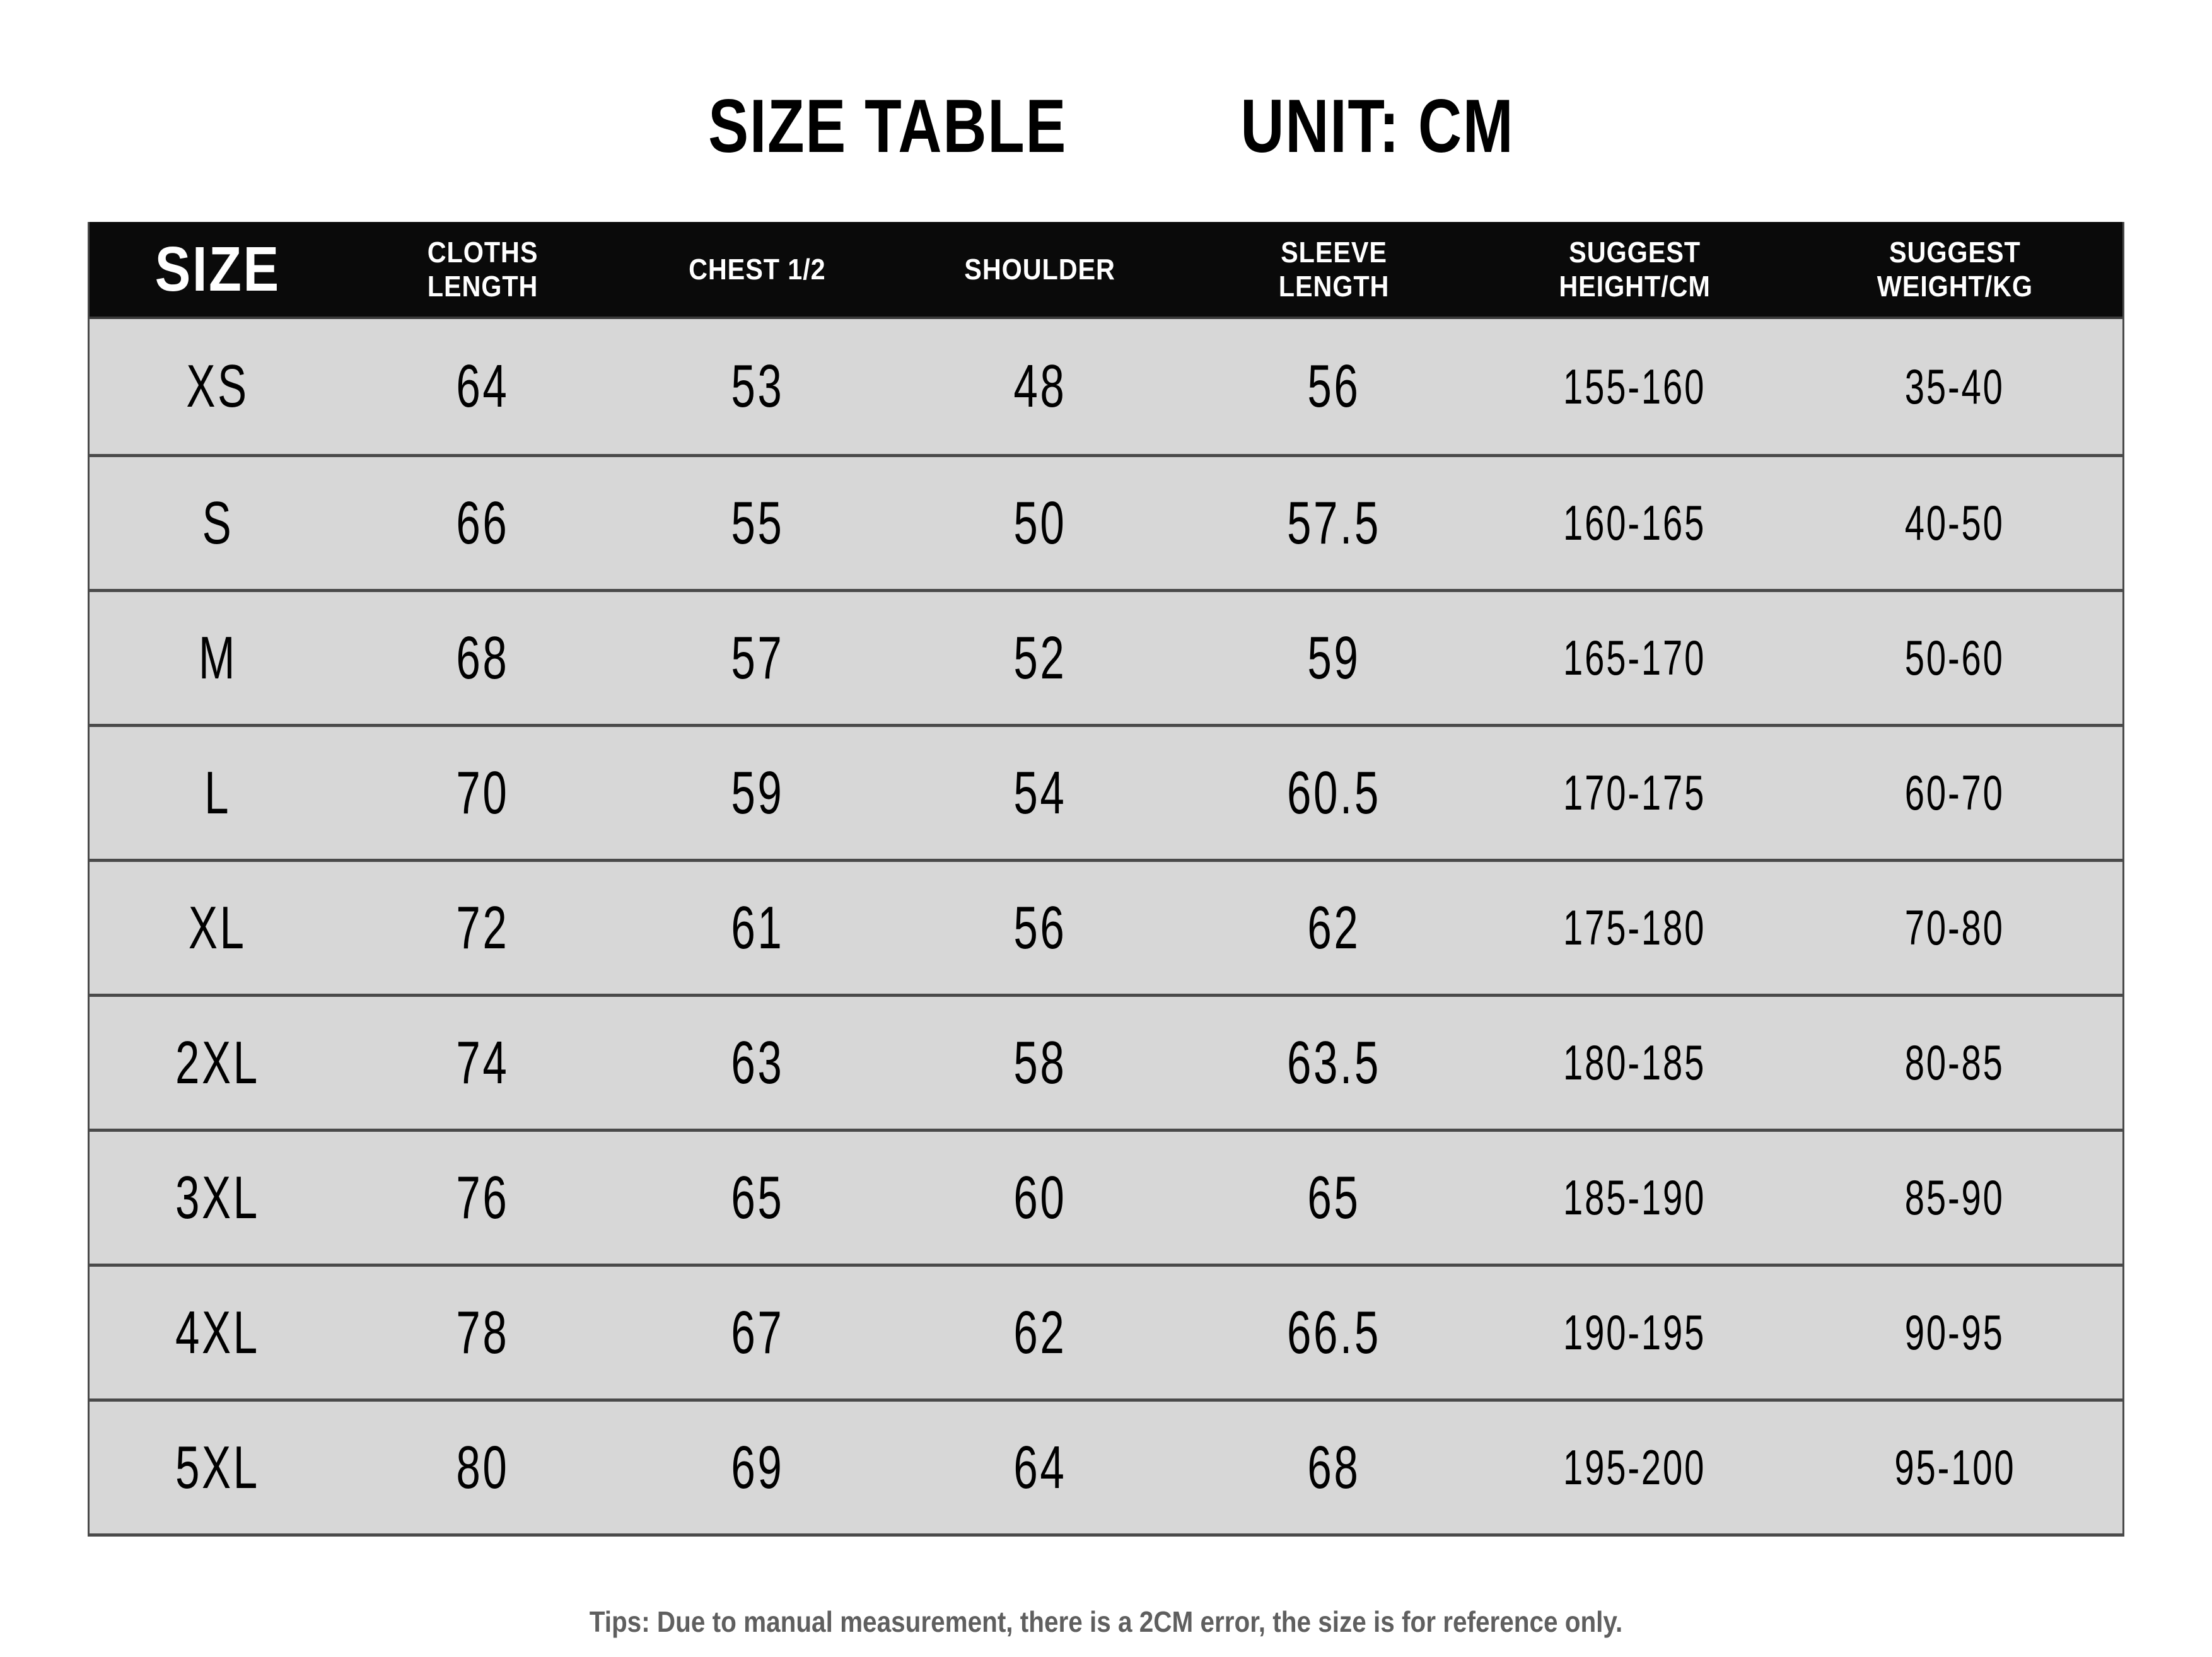 This screenshot has height=1657, width=2212. I want to click on value-cell: 61, so click(757, 928).